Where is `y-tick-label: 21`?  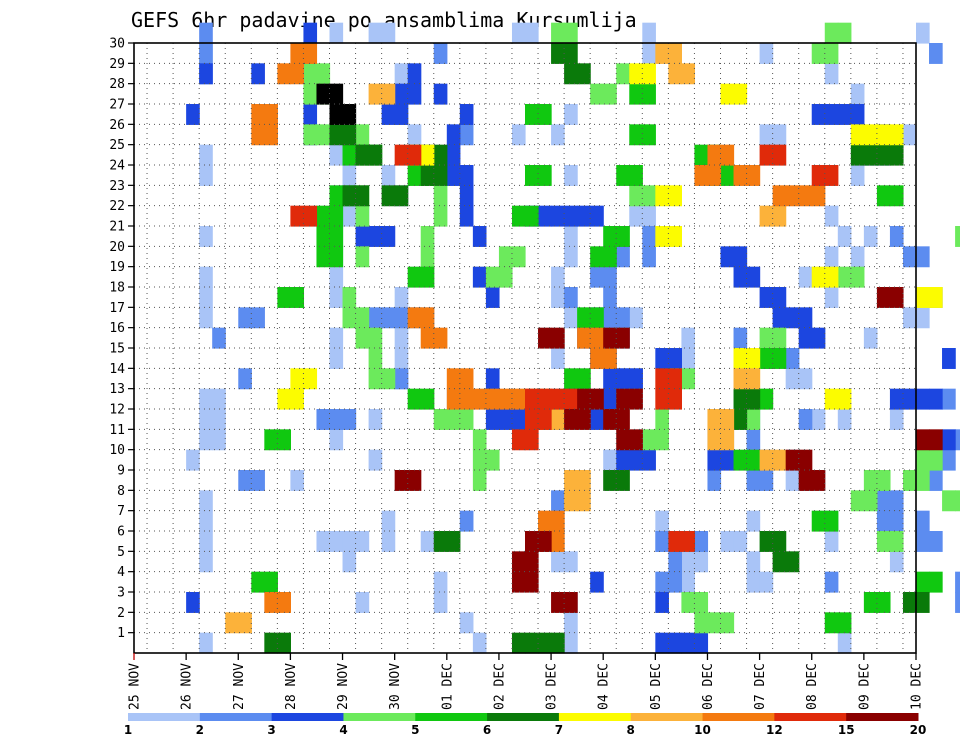 y-tick-label: 21 is located at coordinates (117, 227).